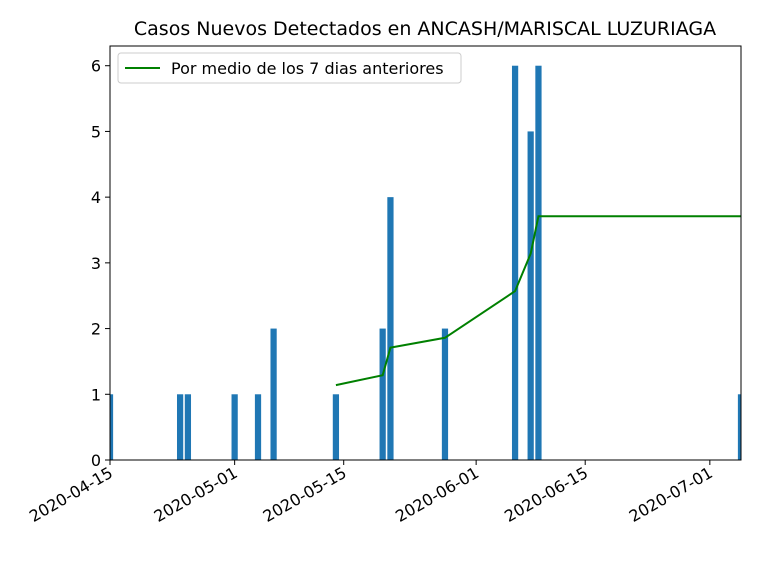  I want to click on legend-box, so click(289, 68).